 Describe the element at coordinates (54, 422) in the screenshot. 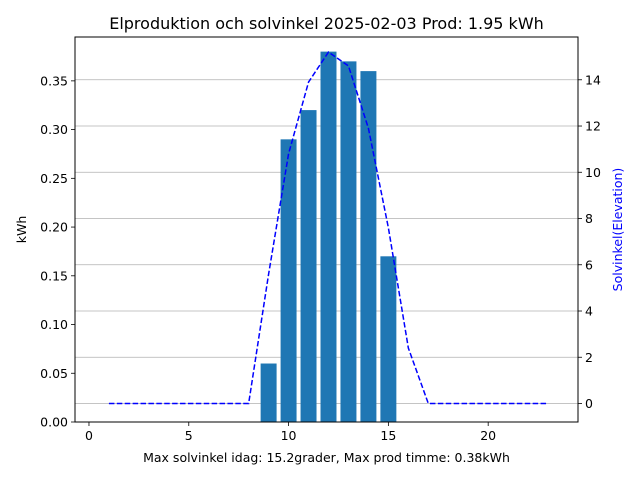

I see `y-tick-label: 0.00` at that location.